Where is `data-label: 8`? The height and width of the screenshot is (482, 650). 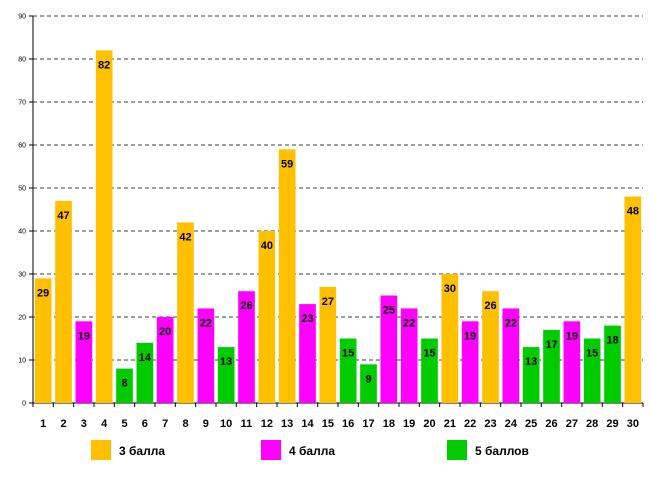 data-label: 8 is located at coordinates (124, 384).